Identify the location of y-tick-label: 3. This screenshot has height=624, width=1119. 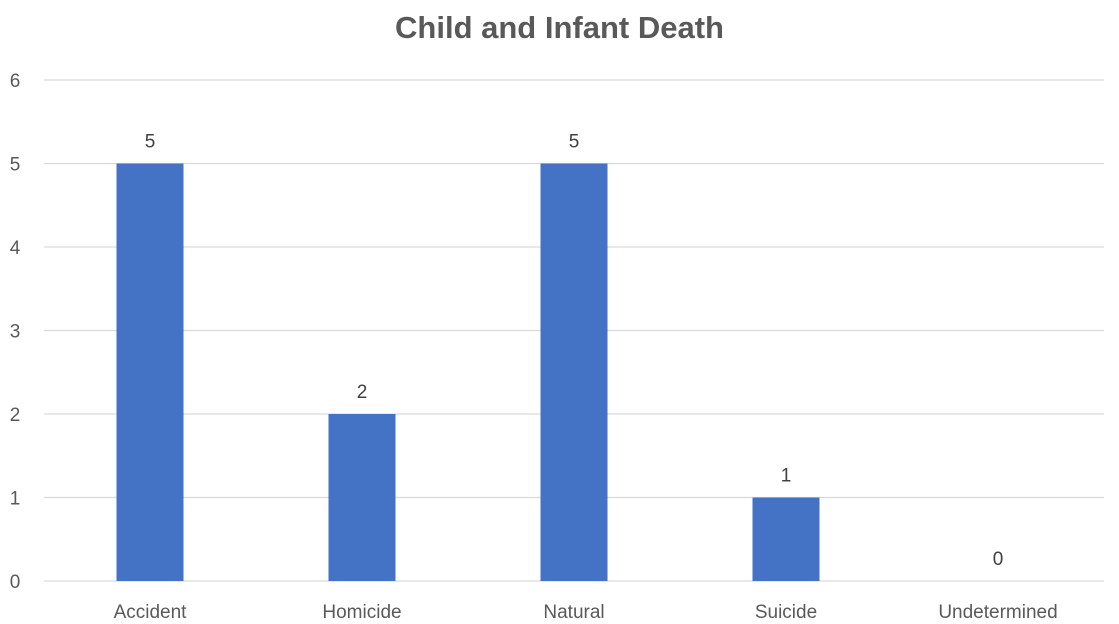
(15, 332).